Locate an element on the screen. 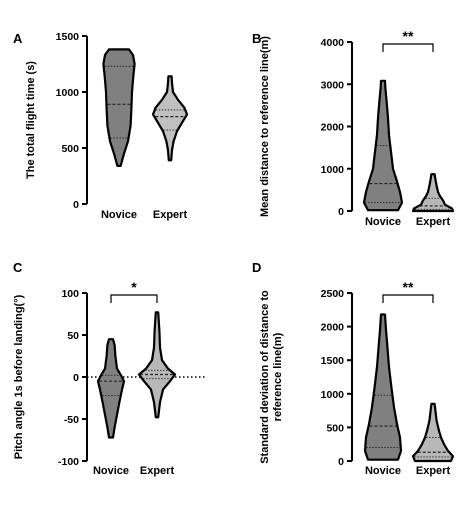 The height and width of the screenshot is (506, 474). y-axis-title: Standard deviation of distance to is located at coordinates (265, 377).